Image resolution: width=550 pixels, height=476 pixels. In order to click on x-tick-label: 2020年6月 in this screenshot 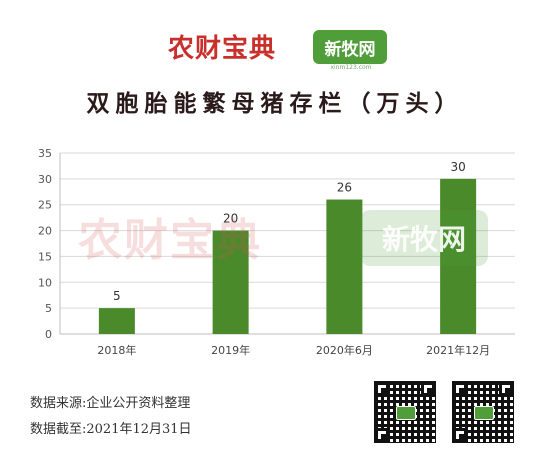, I will do `click(344, 350)`.